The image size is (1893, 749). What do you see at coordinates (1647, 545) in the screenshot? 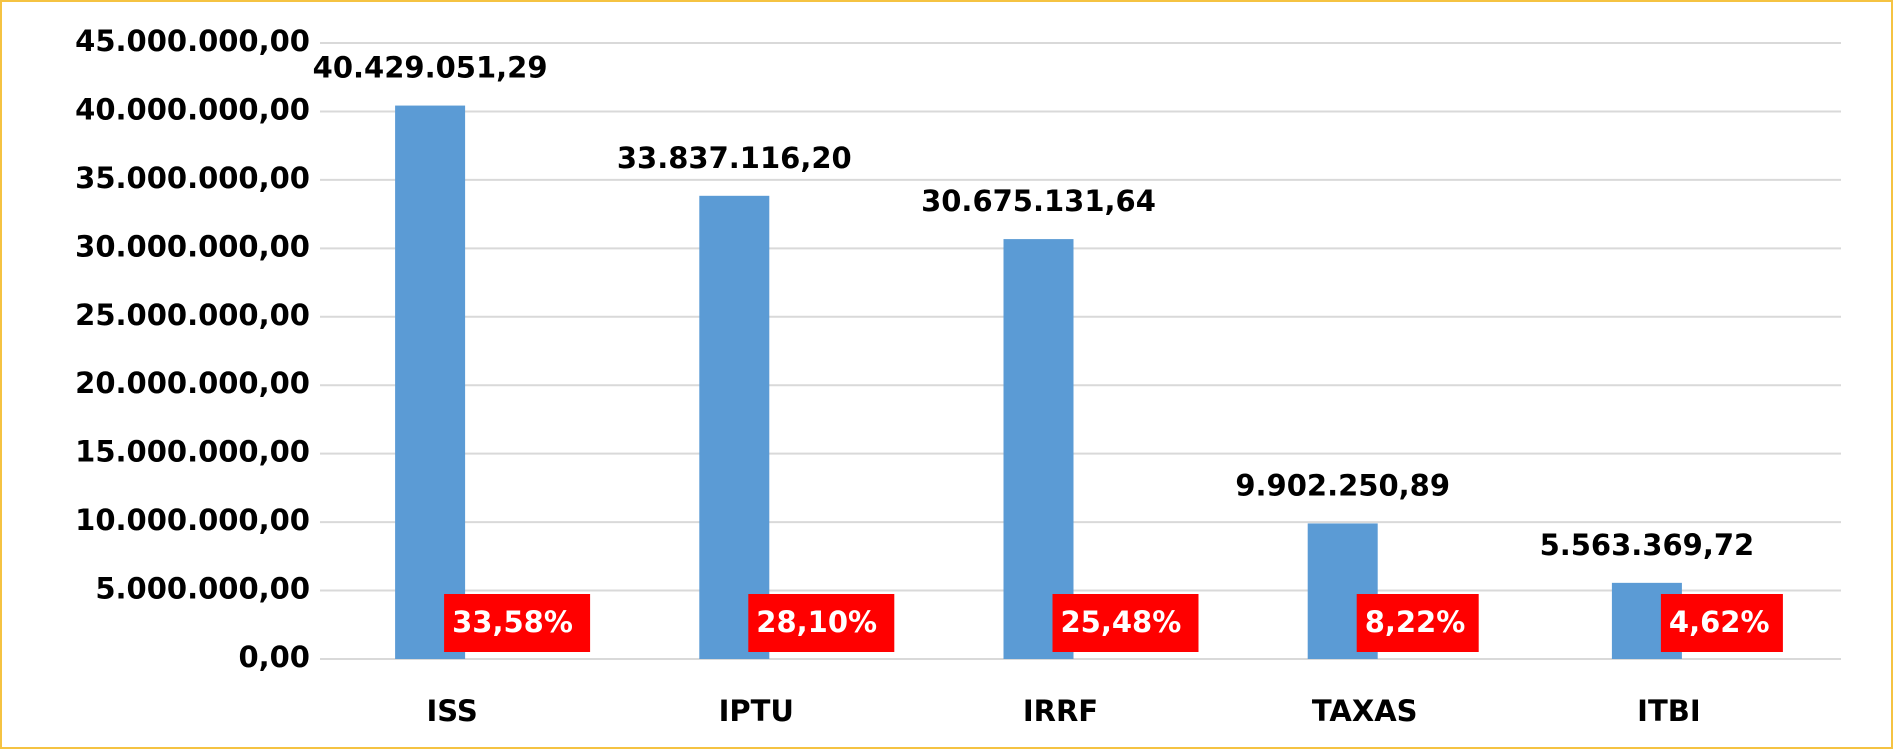
I see `value-label: 5.563.369,72` at bounding box center [1647, 545].